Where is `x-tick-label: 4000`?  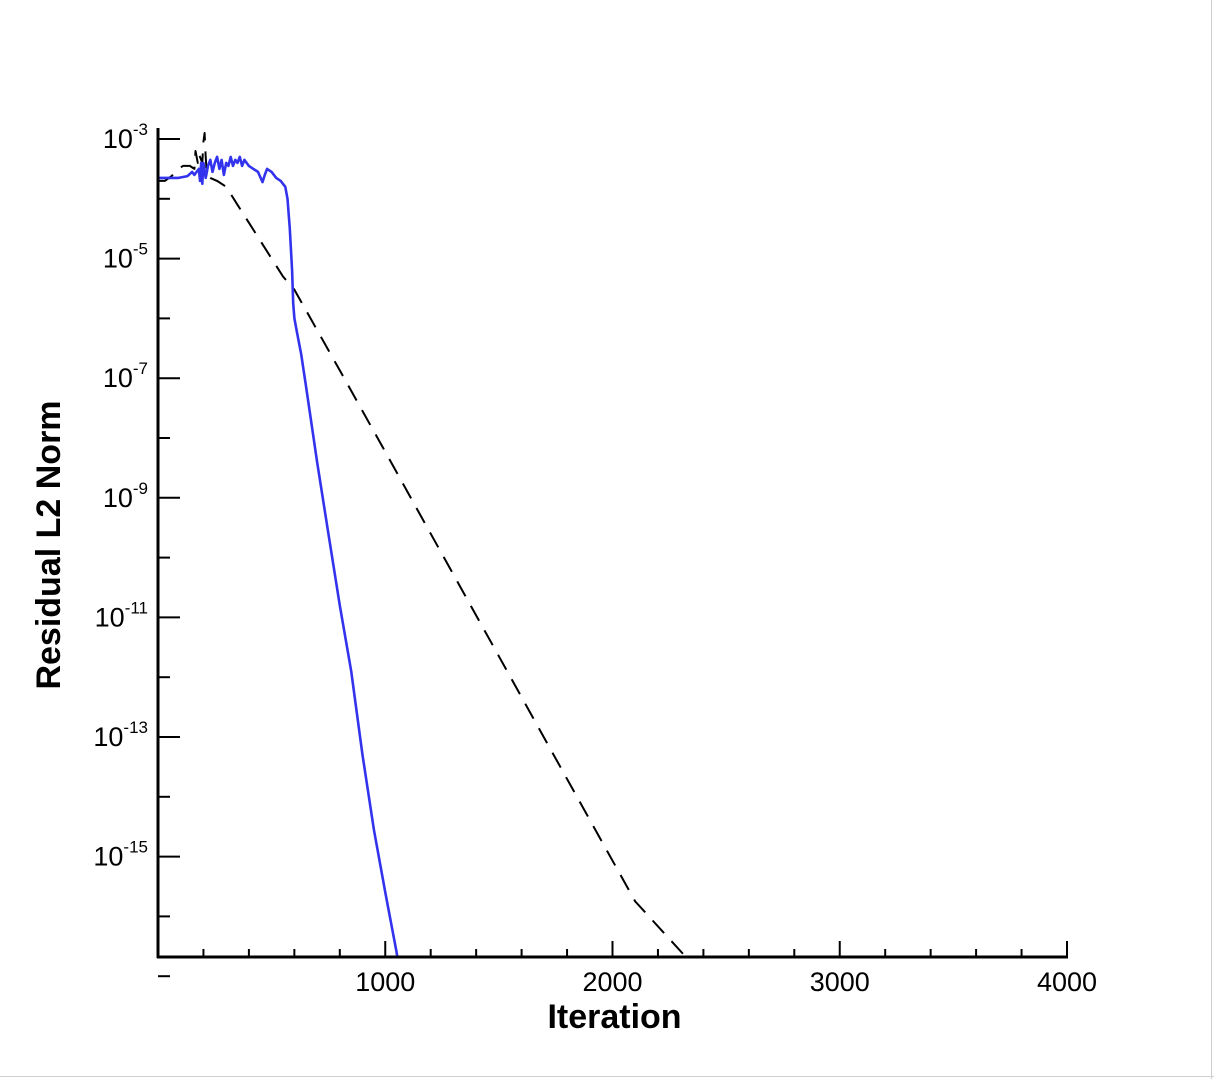 x-tick-label: 4000 is located at coordinates (1067, 982).